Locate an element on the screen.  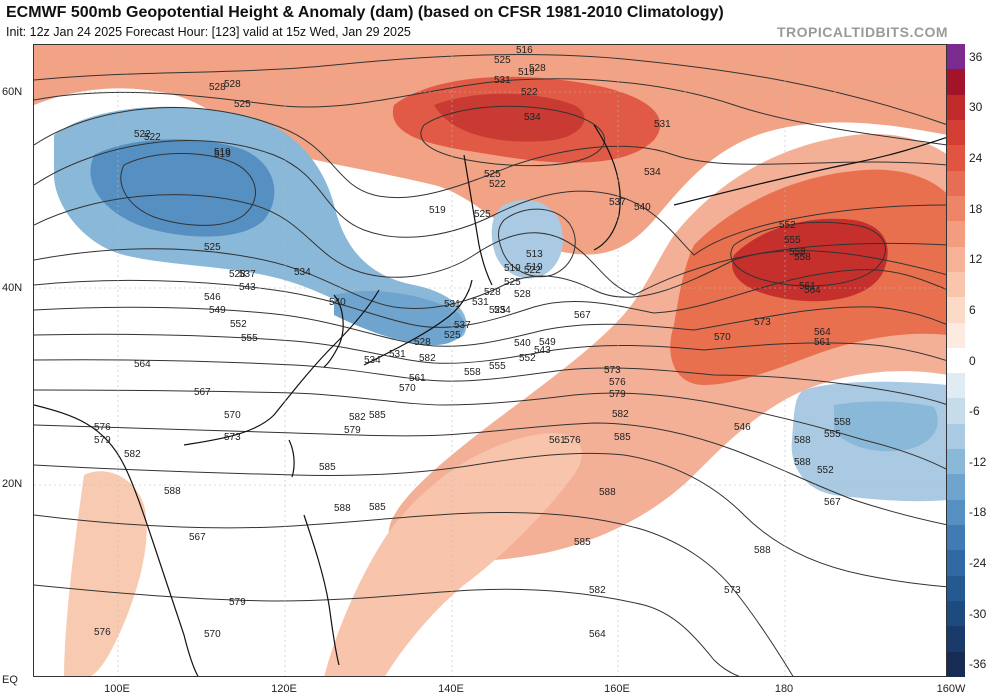
coastline-sakhalin is located at coordinates (478, 220).